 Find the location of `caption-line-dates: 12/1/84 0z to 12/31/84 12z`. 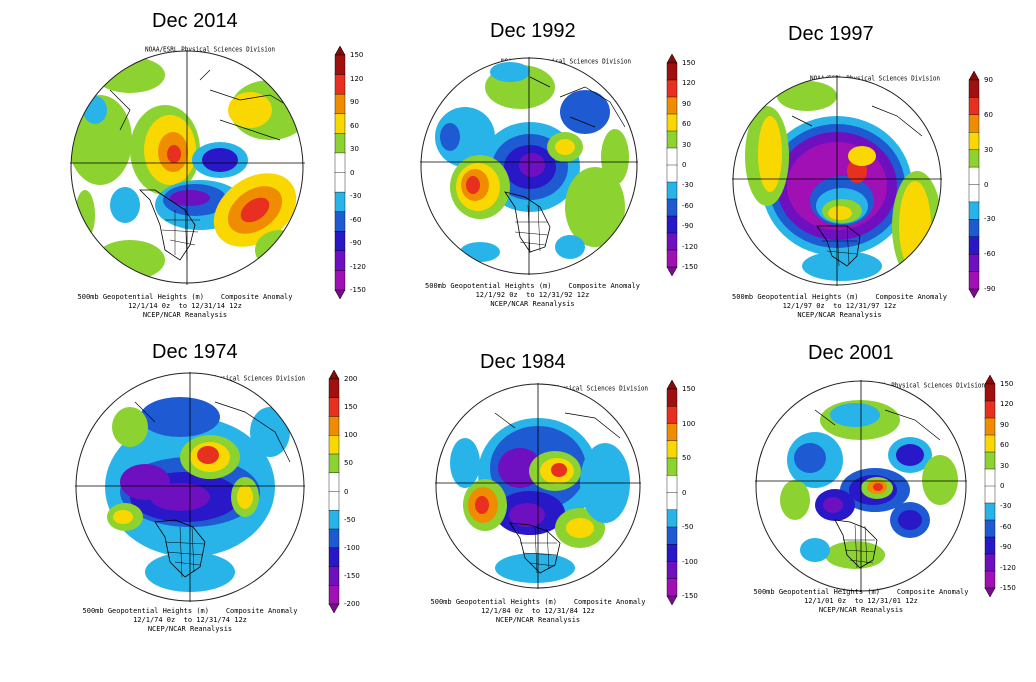

caption-line-dates: 12/1/84 0z to 12/31/84 12z is located at coordinates (538, 611).